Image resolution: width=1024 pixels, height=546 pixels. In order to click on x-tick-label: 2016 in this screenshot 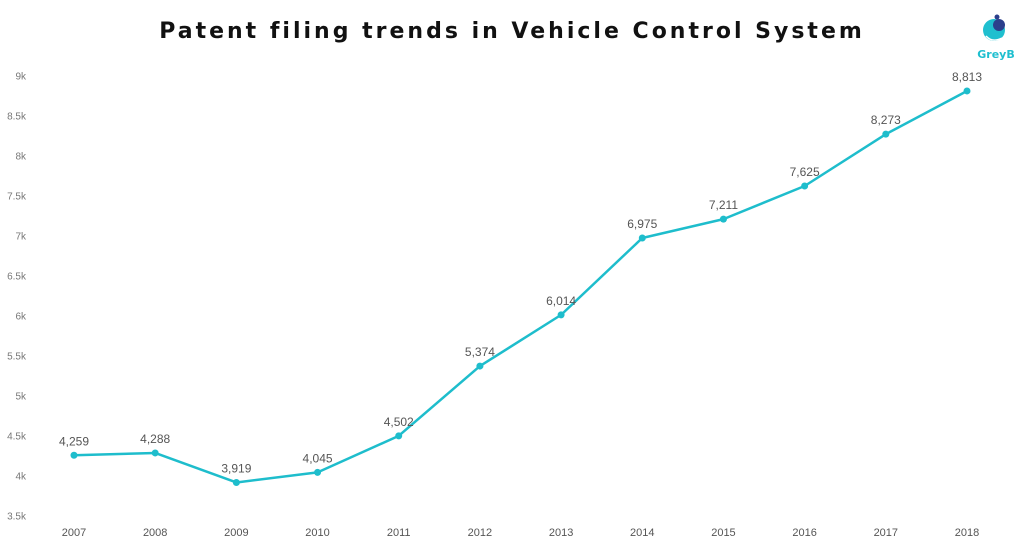, I will do `click(804, 533)`.